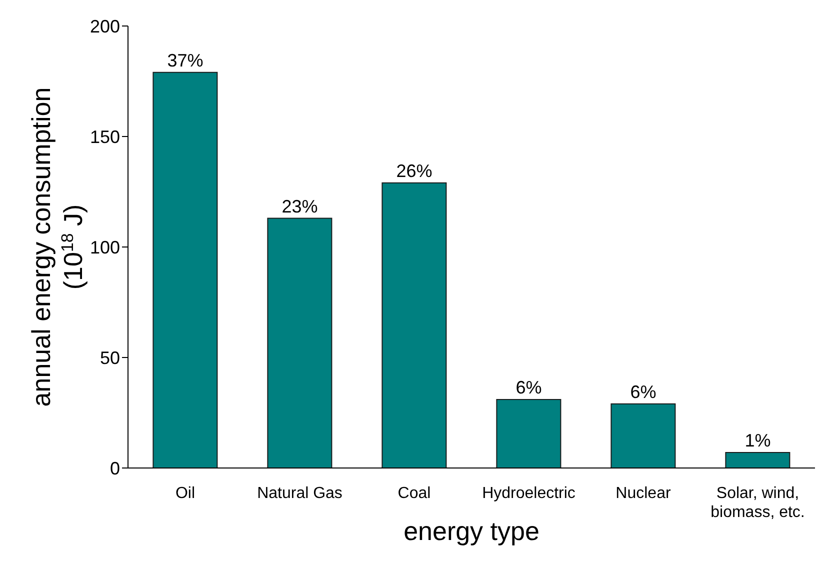 The width and height of the screenshot is (825, 576). I want to click on x-axis-title: energy type, so click(472, 531).